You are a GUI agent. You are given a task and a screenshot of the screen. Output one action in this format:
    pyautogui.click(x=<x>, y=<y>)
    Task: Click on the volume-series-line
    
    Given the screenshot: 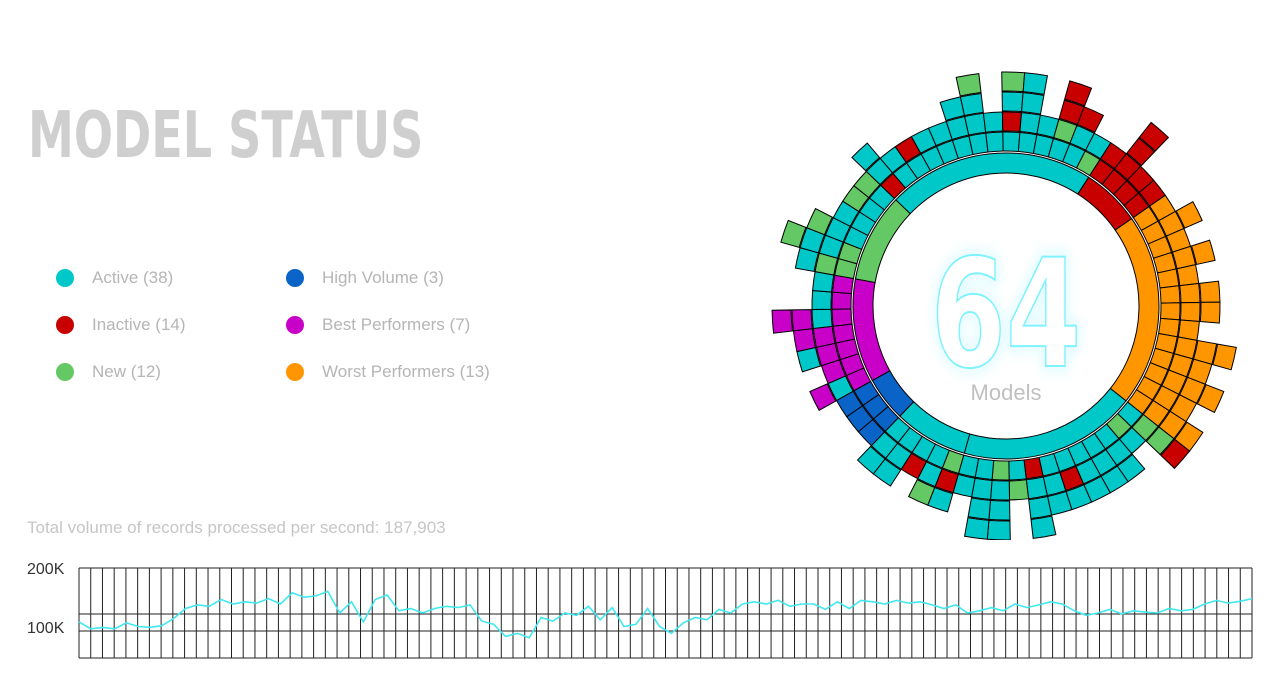 What is the action you would take?
    pyautogui.click(x=665, y=614)
    